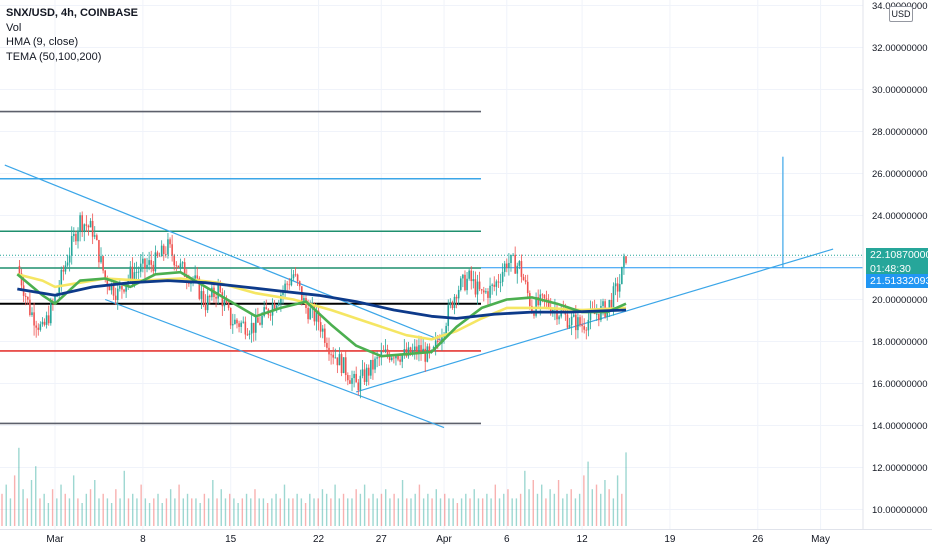 The image size is (932, 550). What do you see at coordinates (14, 27) in the screenshot?
I see `legend-vol: Vol` at bounding box center [14, 27].